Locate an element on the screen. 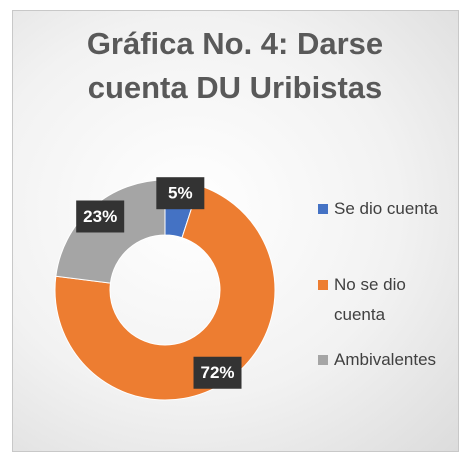 The height and width of the screenshot is (464, 471). legend-item: No se dio cuenta is located at coordinates (383, 300).